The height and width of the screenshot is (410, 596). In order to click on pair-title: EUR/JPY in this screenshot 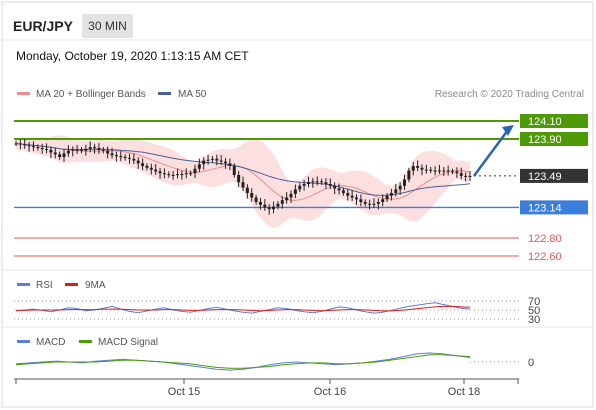, I will do `click(43, 26)`.